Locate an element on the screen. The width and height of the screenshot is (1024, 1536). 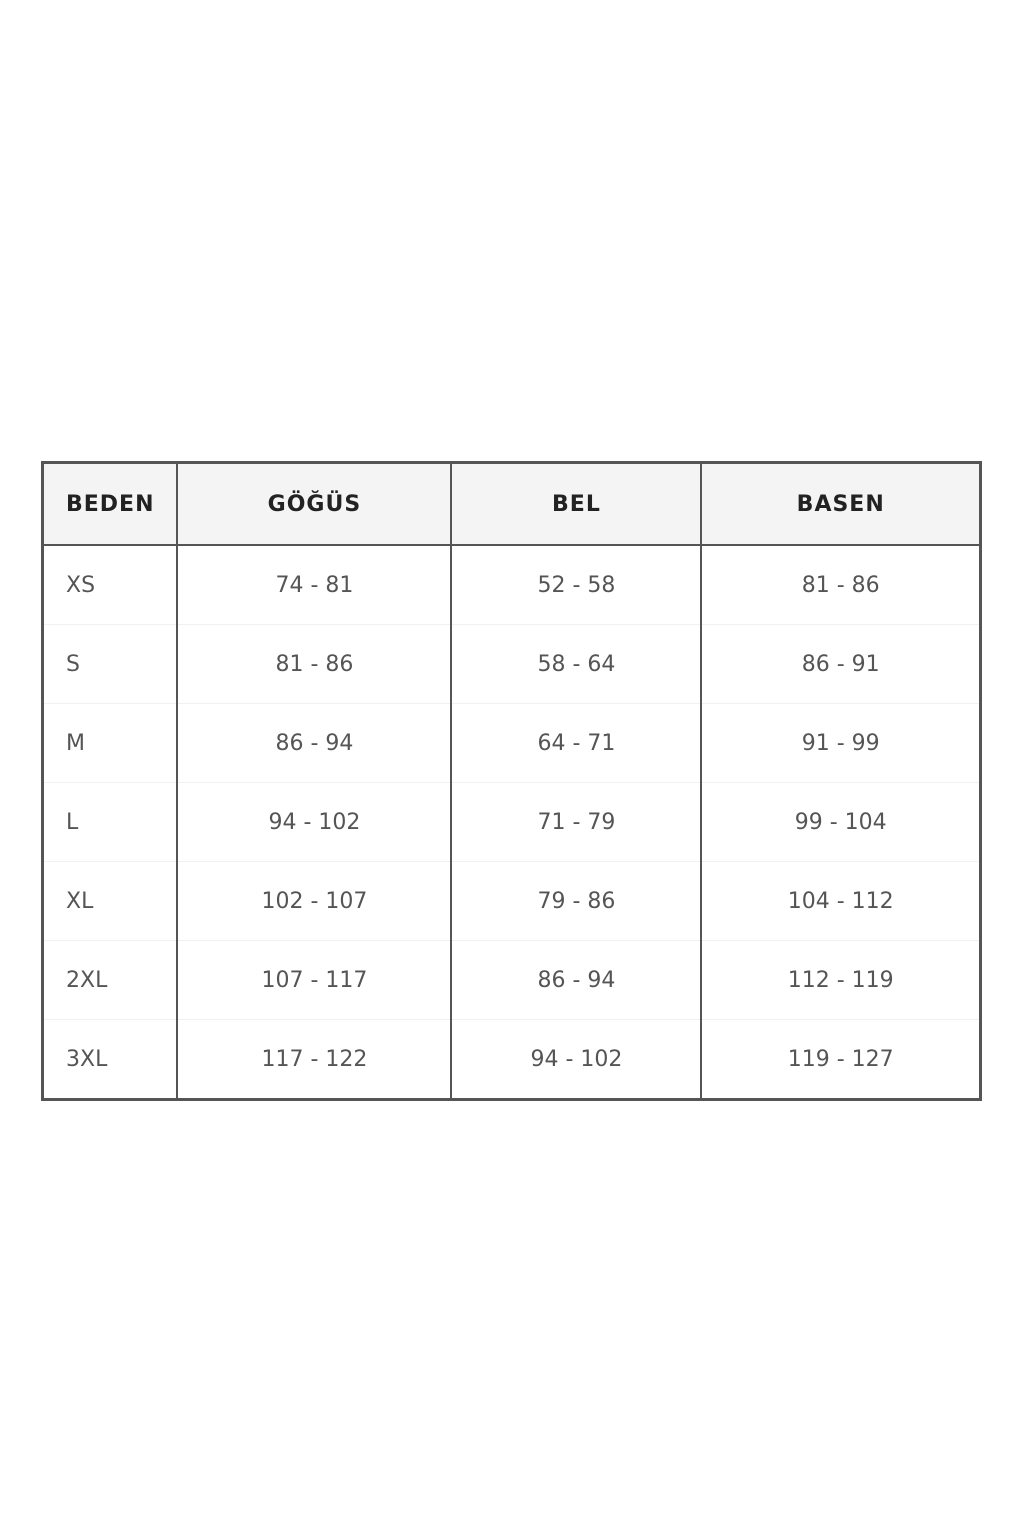
cell-size: XS is located at coordinates (110, 585).